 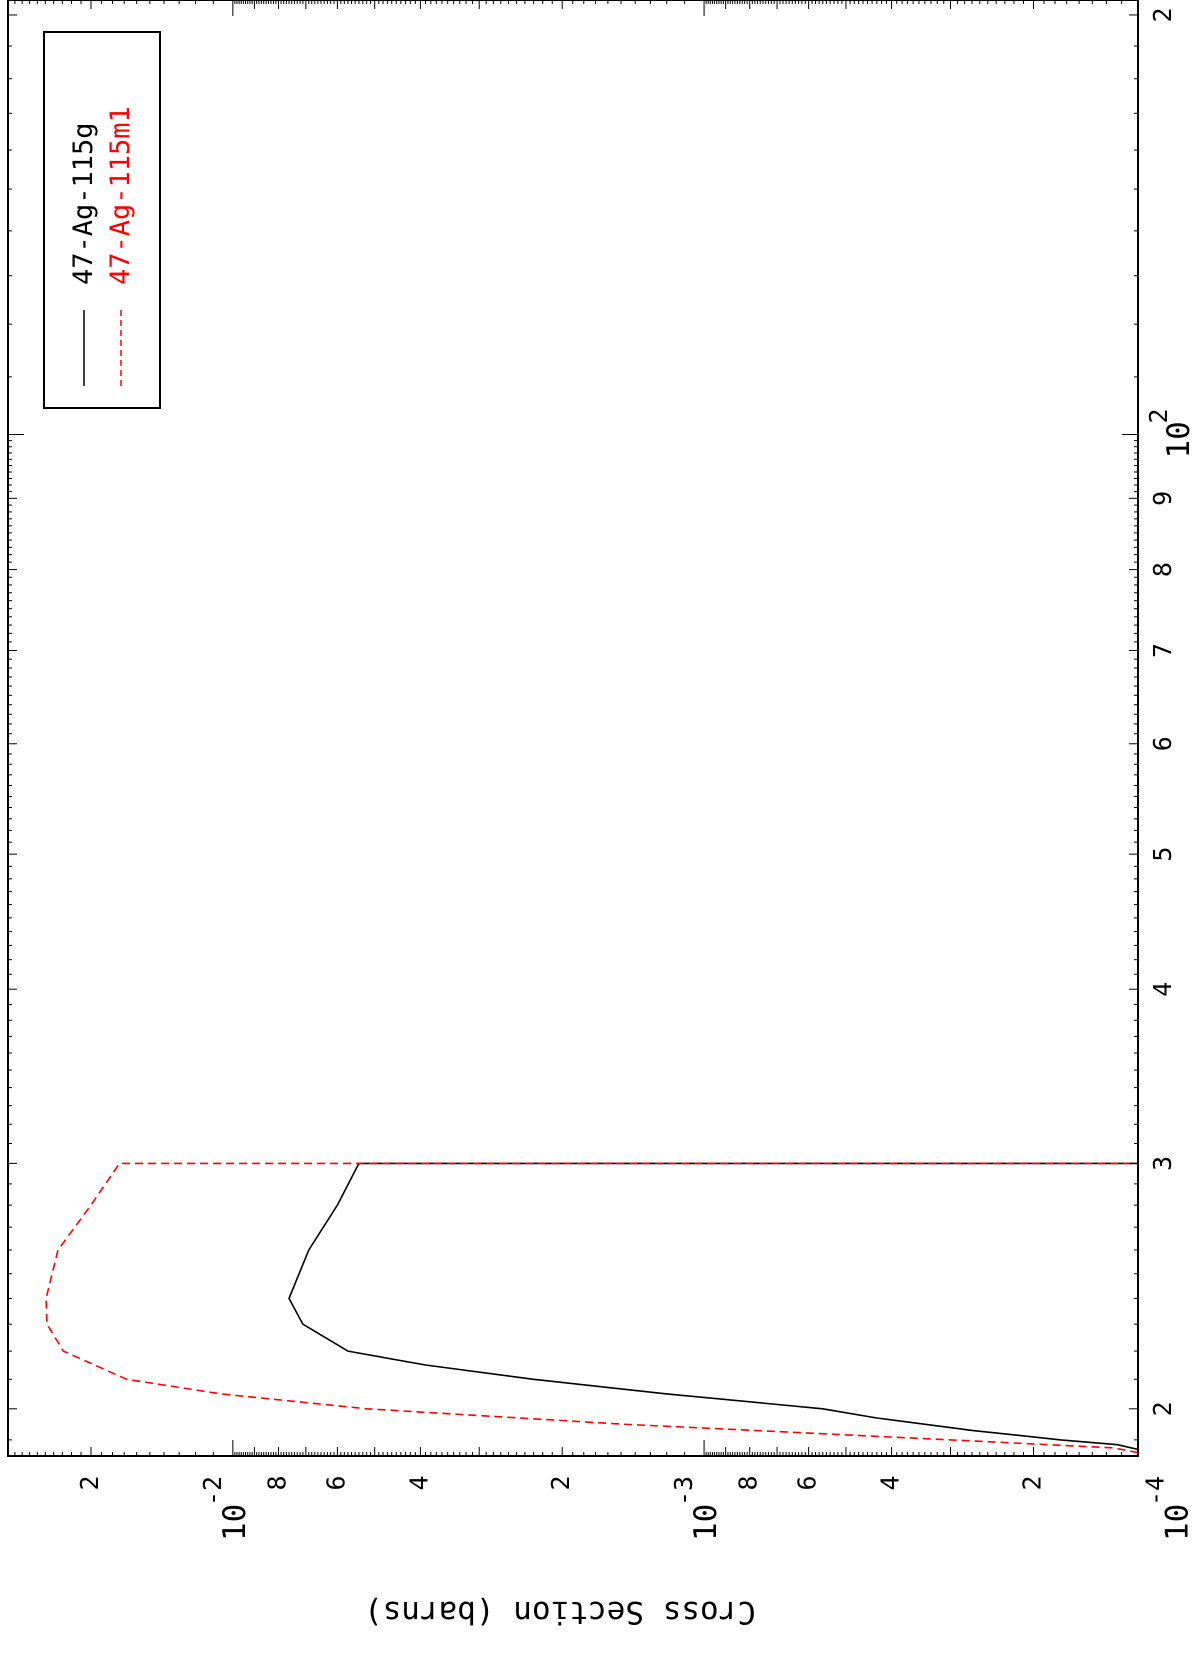 What do you see at coordinates (1162, 1163) in the screenshot?
I see `x-tick-label: 3` at bounding box center [1162, 1163].